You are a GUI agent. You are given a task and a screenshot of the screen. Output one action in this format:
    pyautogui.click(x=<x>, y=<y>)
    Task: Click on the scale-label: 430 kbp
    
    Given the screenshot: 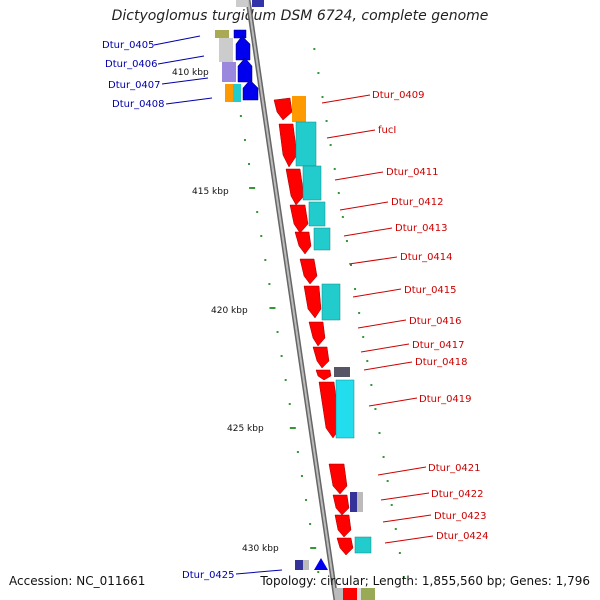 What is the action you would take?
    pyautogui.click(x=260, y=549)
    